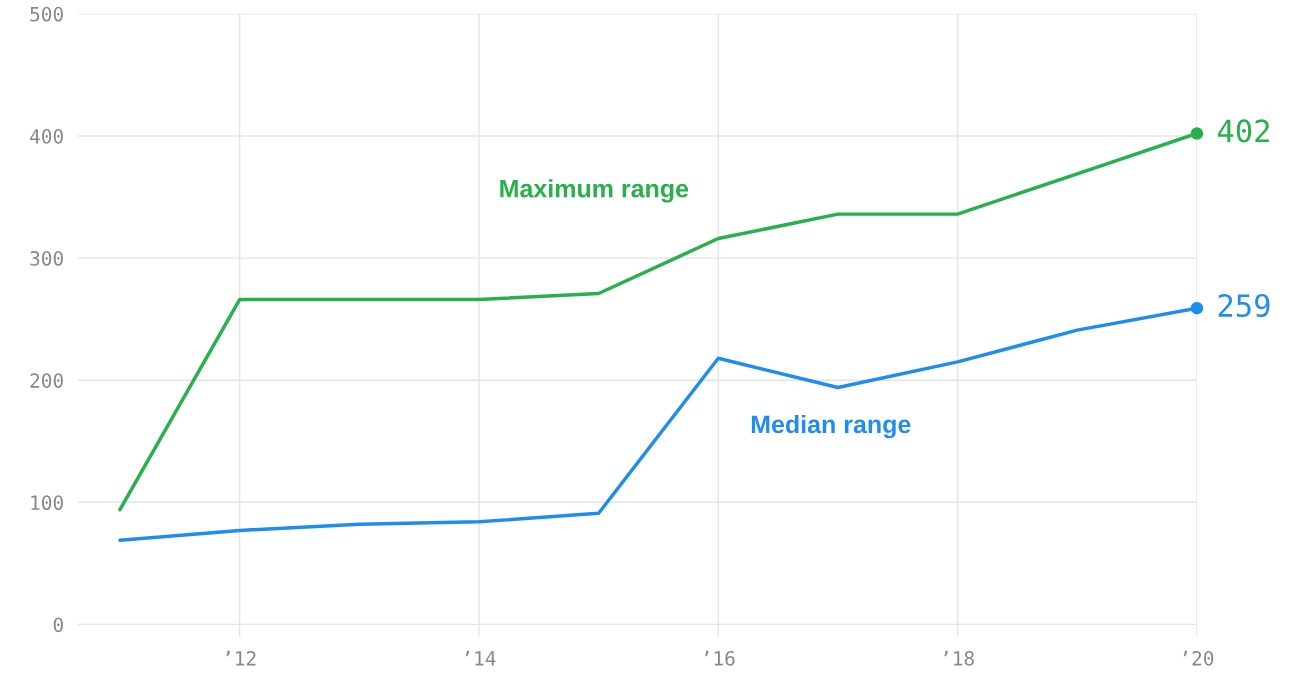 The image size is (1301, 692). What do you see at coordinates (241, 658) in the screenshot?
I see `x-tick-label: ’12` at bounding box center [241, 658].